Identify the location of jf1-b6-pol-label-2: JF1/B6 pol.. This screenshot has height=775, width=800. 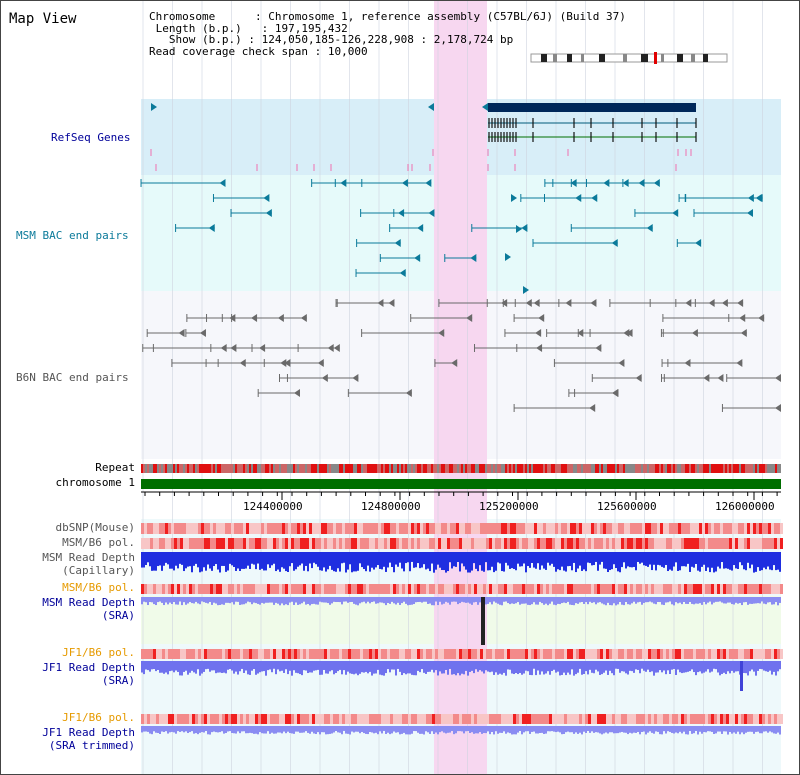
(98, 717).